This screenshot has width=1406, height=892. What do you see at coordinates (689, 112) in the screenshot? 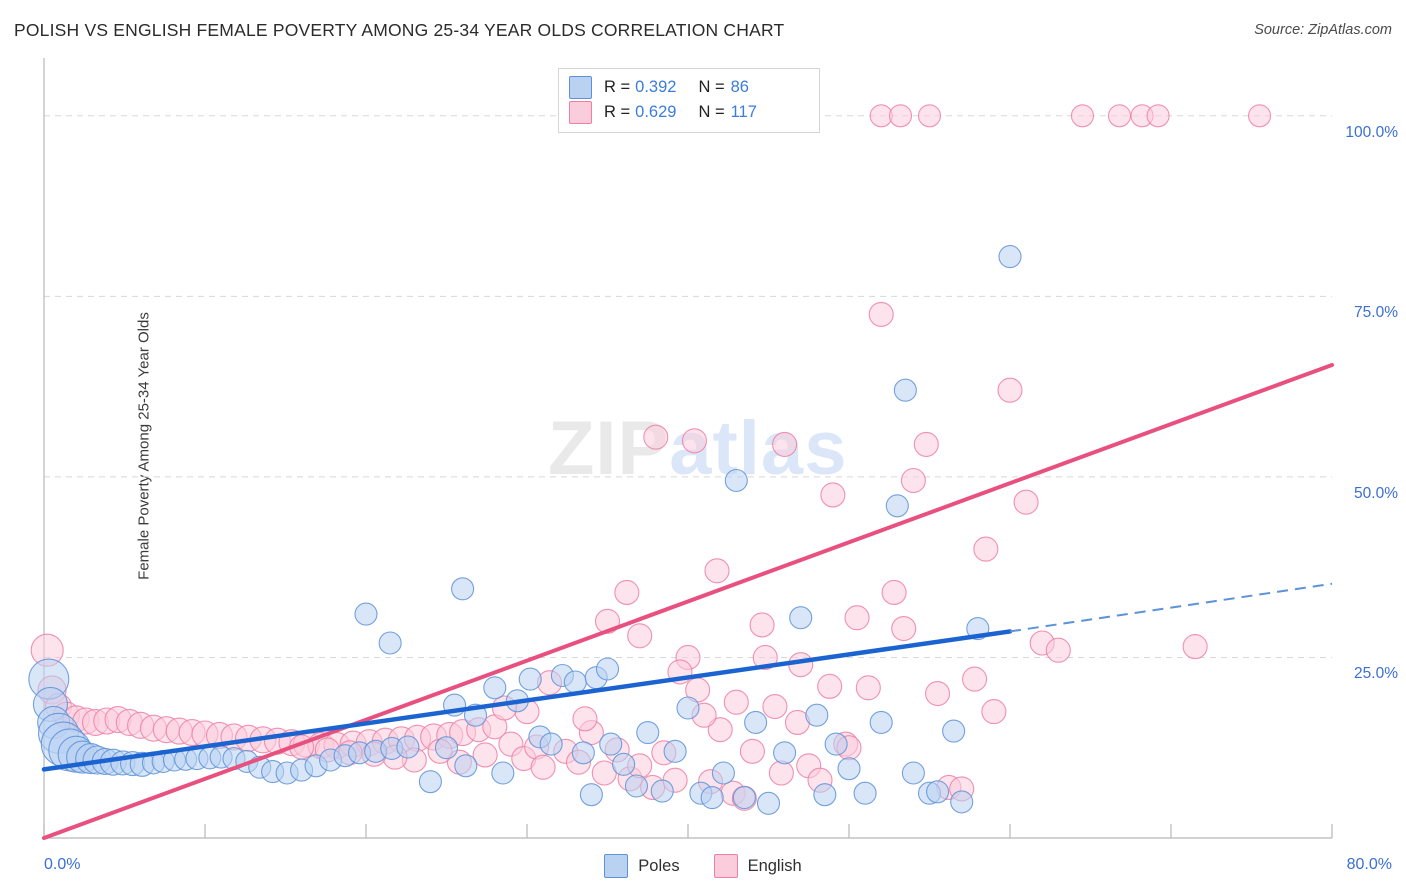
I see `stats-row-english: R = 0.629 N = 117` at bounding box center [689, 112].